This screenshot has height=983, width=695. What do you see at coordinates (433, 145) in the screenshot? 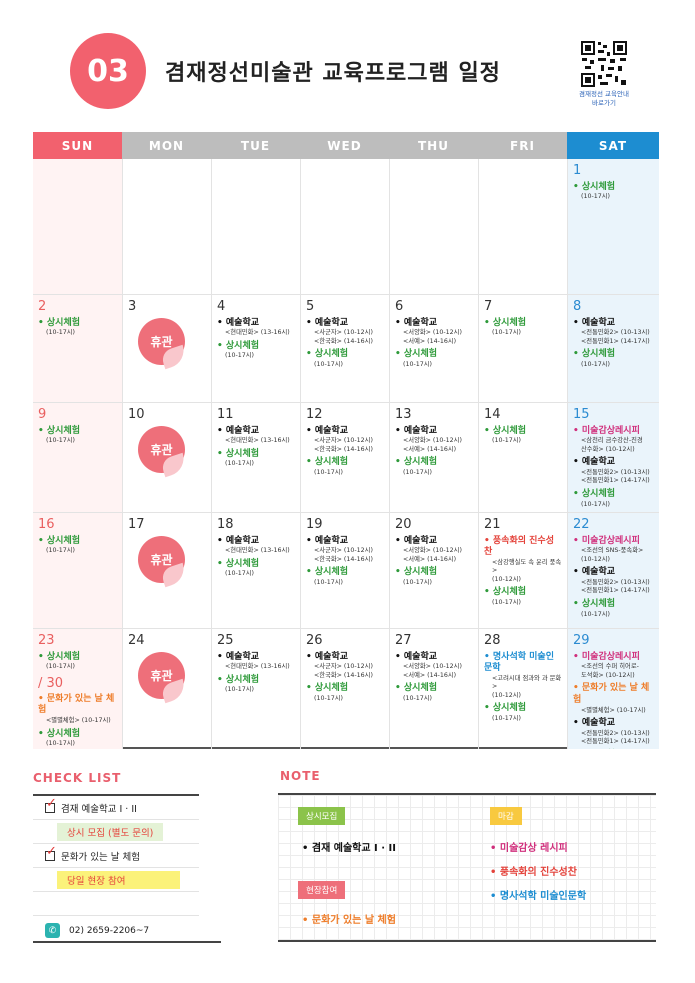
I see `day-header-thu: THU` at bounding box center [433, 145].